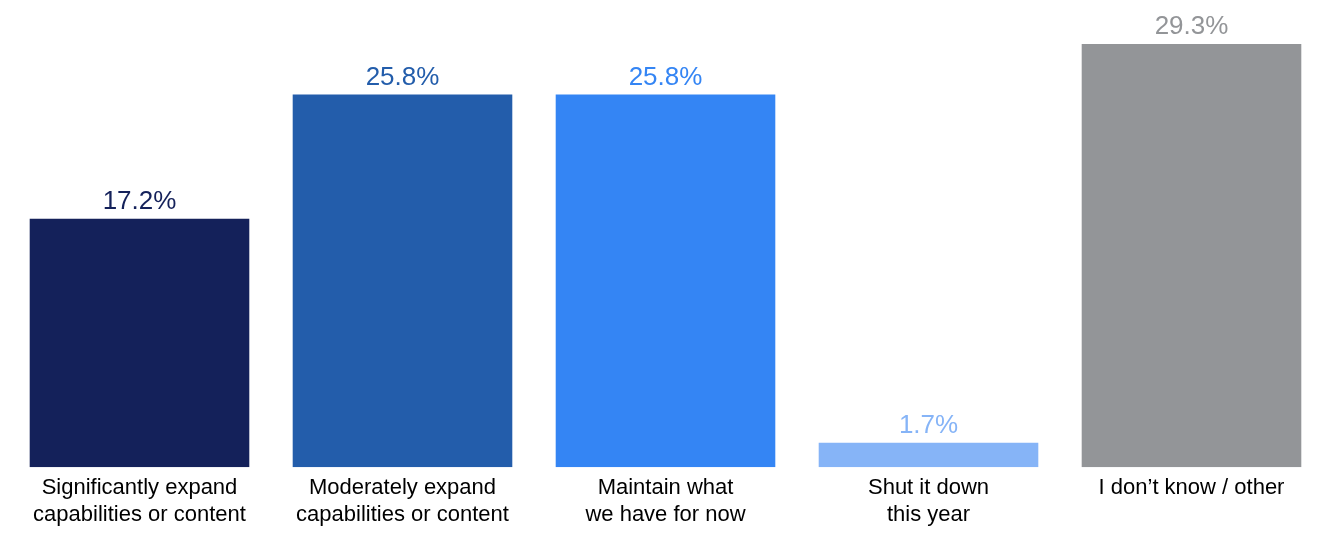  What do you see at coordinates (139, 199) in the screenshot?
I see `data-label: 17.2%` at bounding box center [139, 199].